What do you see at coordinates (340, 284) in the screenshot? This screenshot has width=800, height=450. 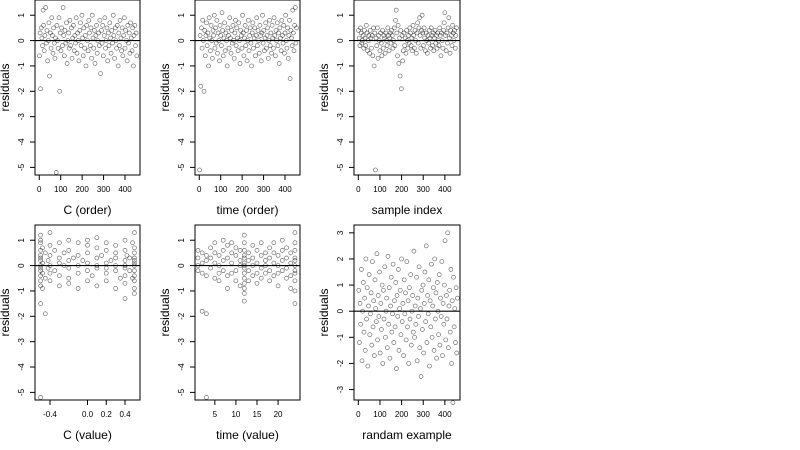 I see `y-tick-label: 1` at bounding box center [340, 284].